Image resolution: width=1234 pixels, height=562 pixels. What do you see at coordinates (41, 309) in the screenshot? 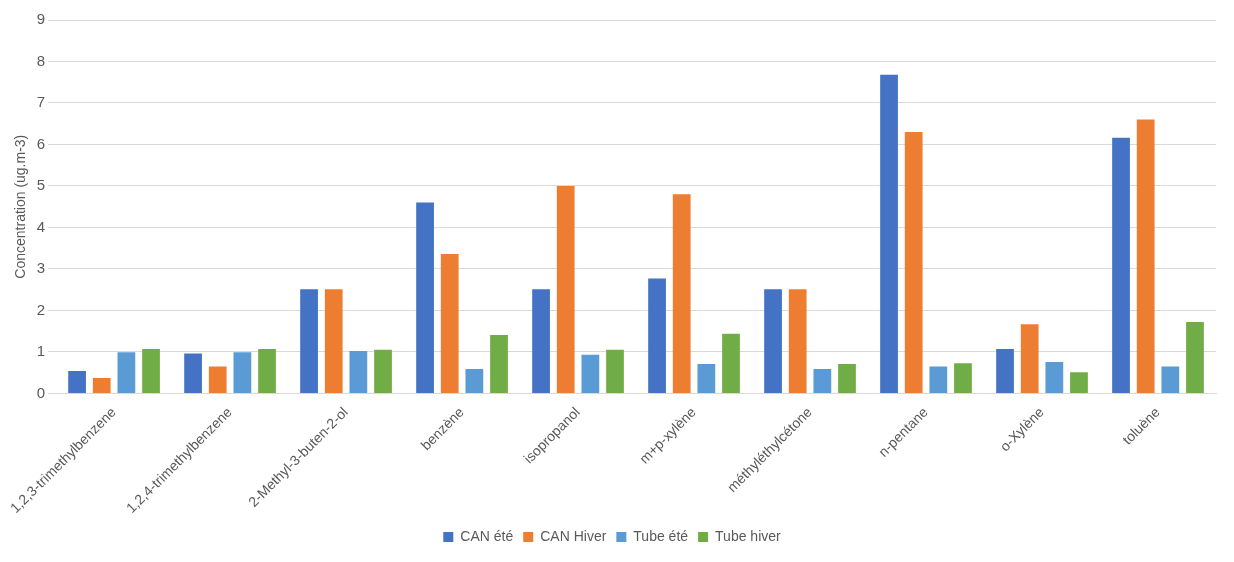
I see `y-tick-label: 2` at bounding box center [41, 309].